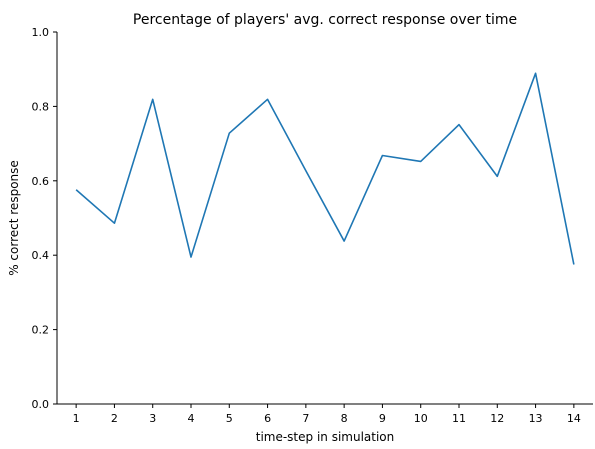 Image resolution: width=595 pixels, height=449 pixels. I want to click on y-axis-label: % correct response, so click(14, 218).